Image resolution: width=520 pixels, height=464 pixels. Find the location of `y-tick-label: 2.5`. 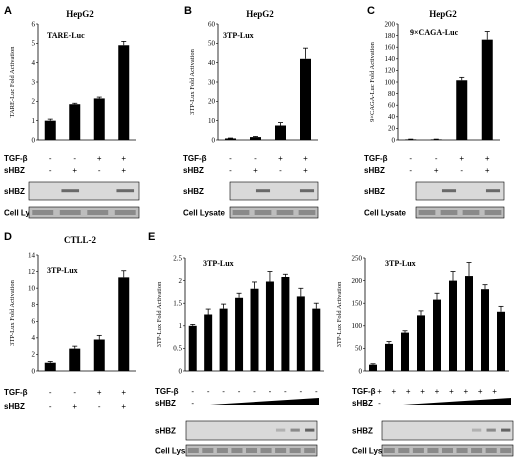

y-tick-label: 2.5 is located at coordinates (177, 258).